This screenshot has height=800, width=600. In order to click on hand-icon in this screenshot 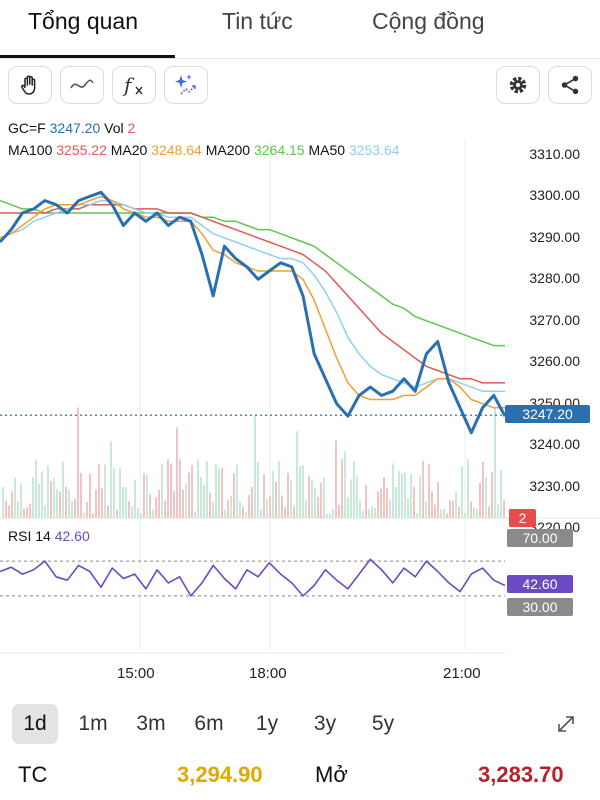, I will do `click(28, 85)`.